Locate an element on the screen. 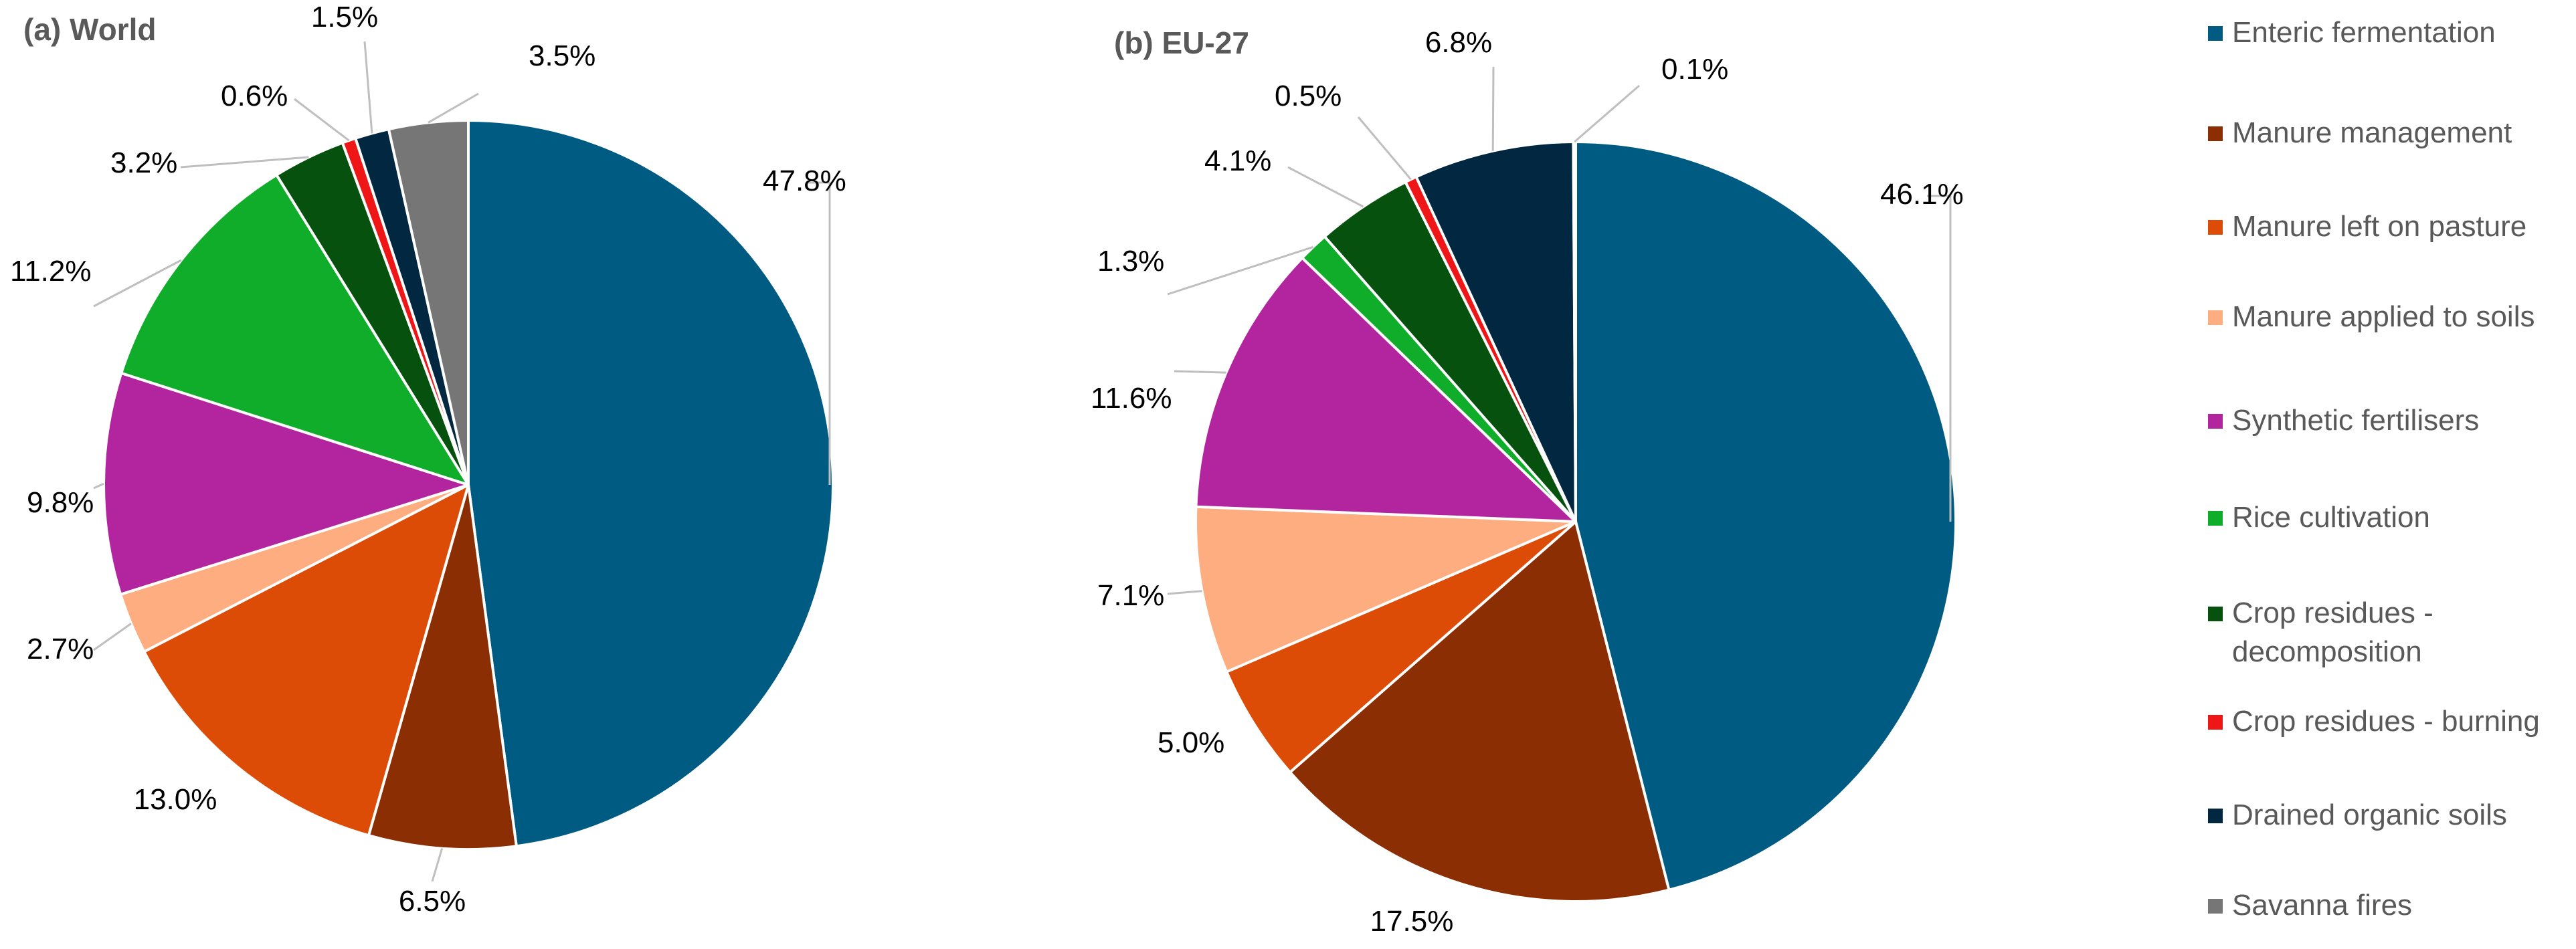  legend-label: Rice cultivation is located at coordinates (2331, 517).